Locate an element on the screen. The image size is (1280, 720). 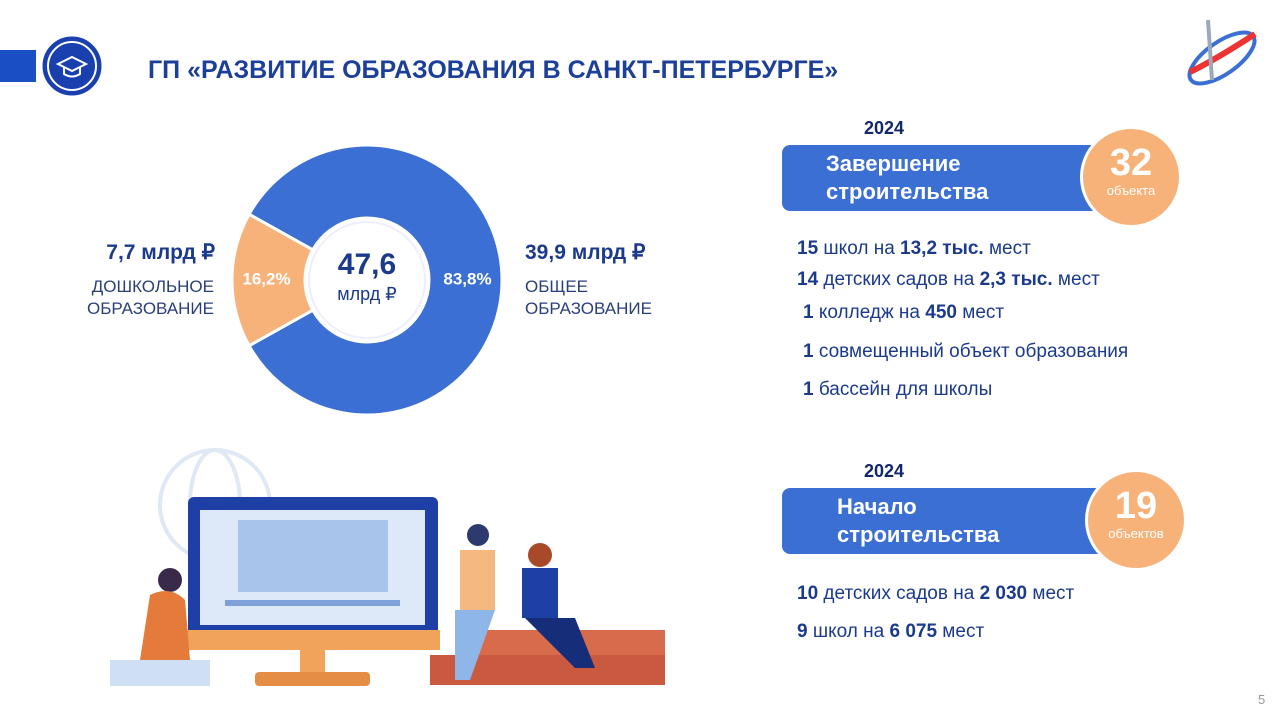
panel-bar: Начало строительства is located at coordinates (947, 521).